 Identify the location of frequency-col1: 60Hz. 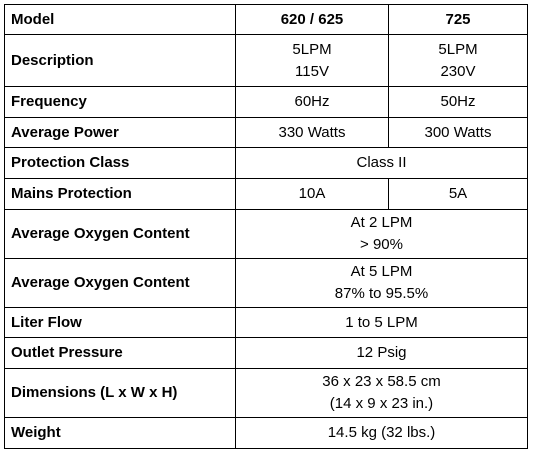
(312, 102).